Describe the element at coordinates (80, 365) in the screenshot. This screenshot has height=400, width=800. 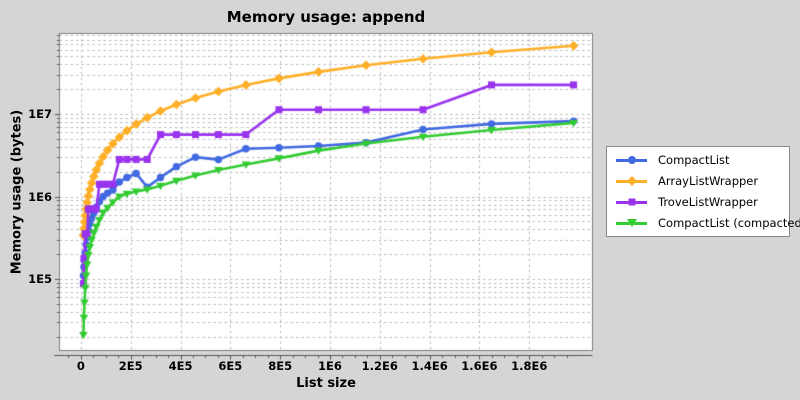
I see `x-tick-label: 0` at that location.